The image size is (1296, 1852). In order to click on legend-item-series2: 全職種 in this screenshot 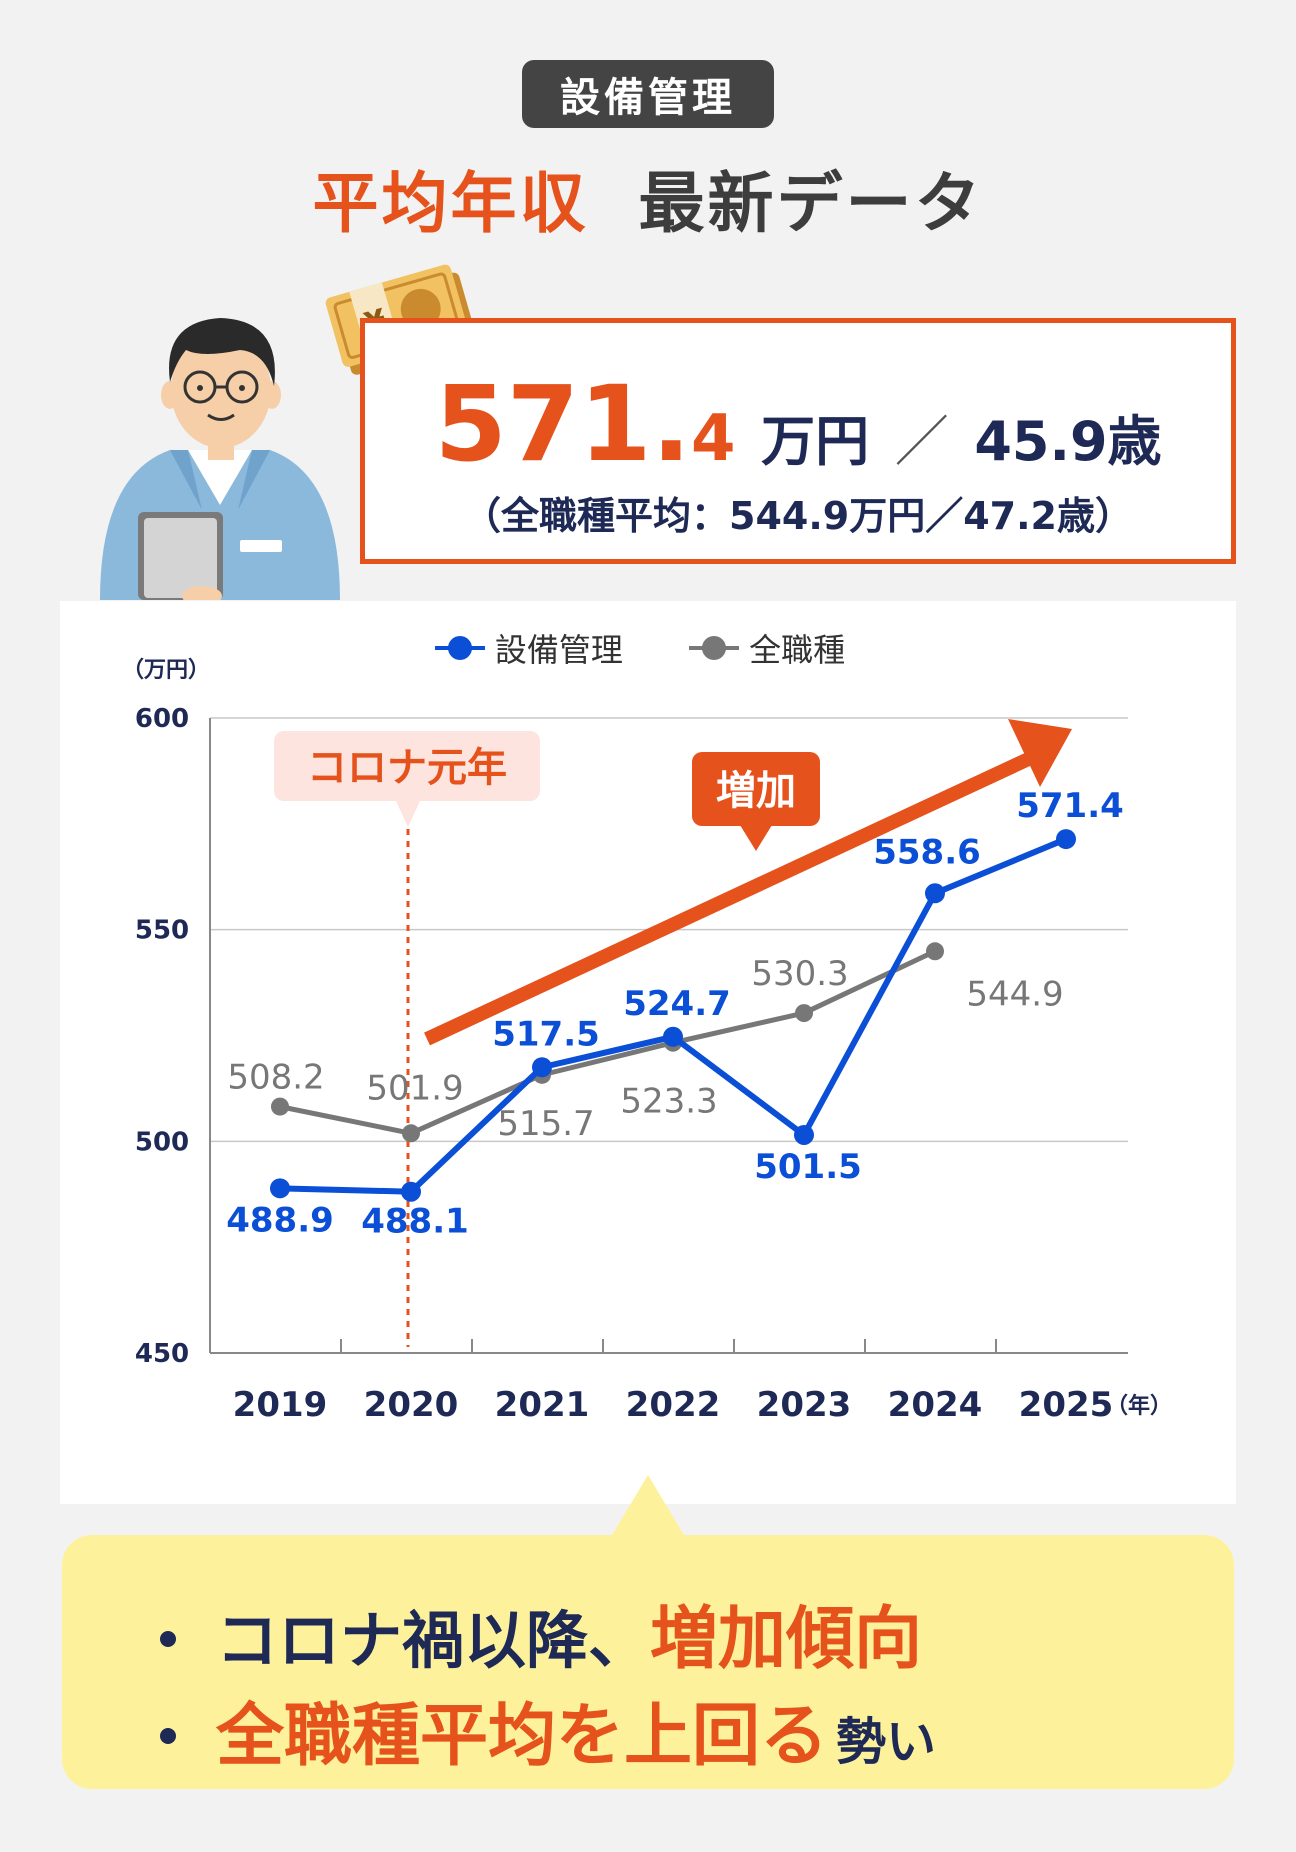, I will do `click(775, 648)`.